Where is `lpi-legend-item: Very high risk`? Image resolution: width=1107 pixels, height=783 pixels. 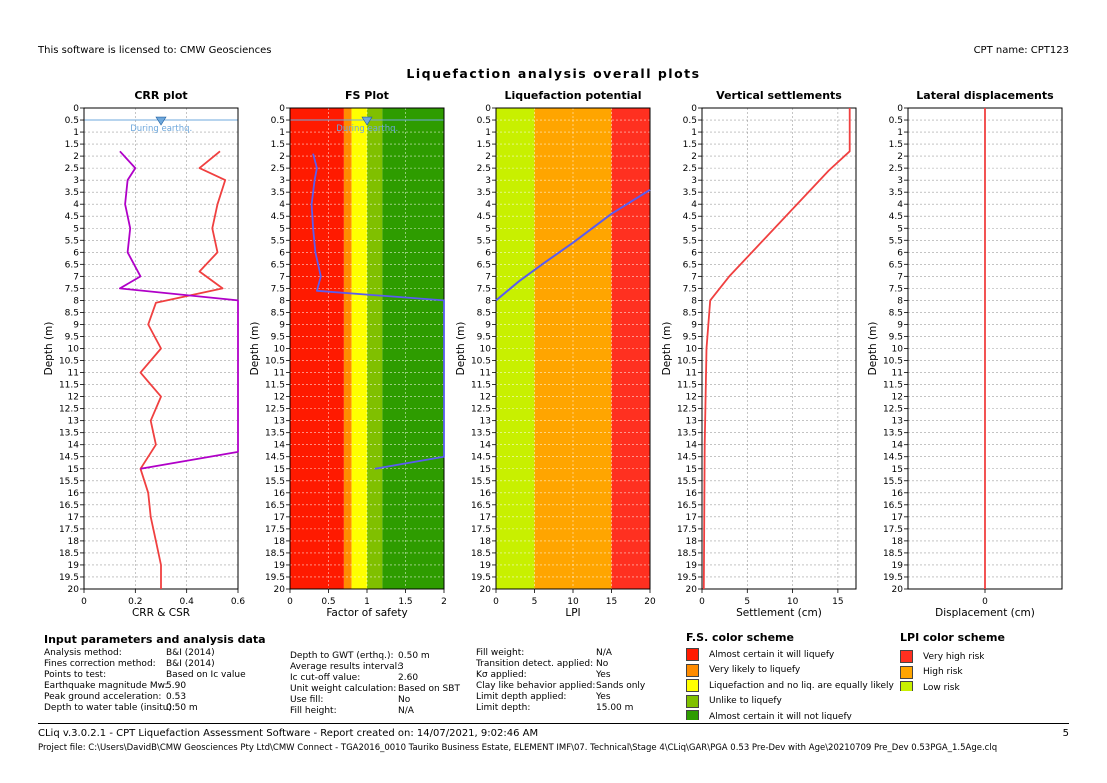
lpi-legend-item: Very high risk is located at coordinates (942, 657).